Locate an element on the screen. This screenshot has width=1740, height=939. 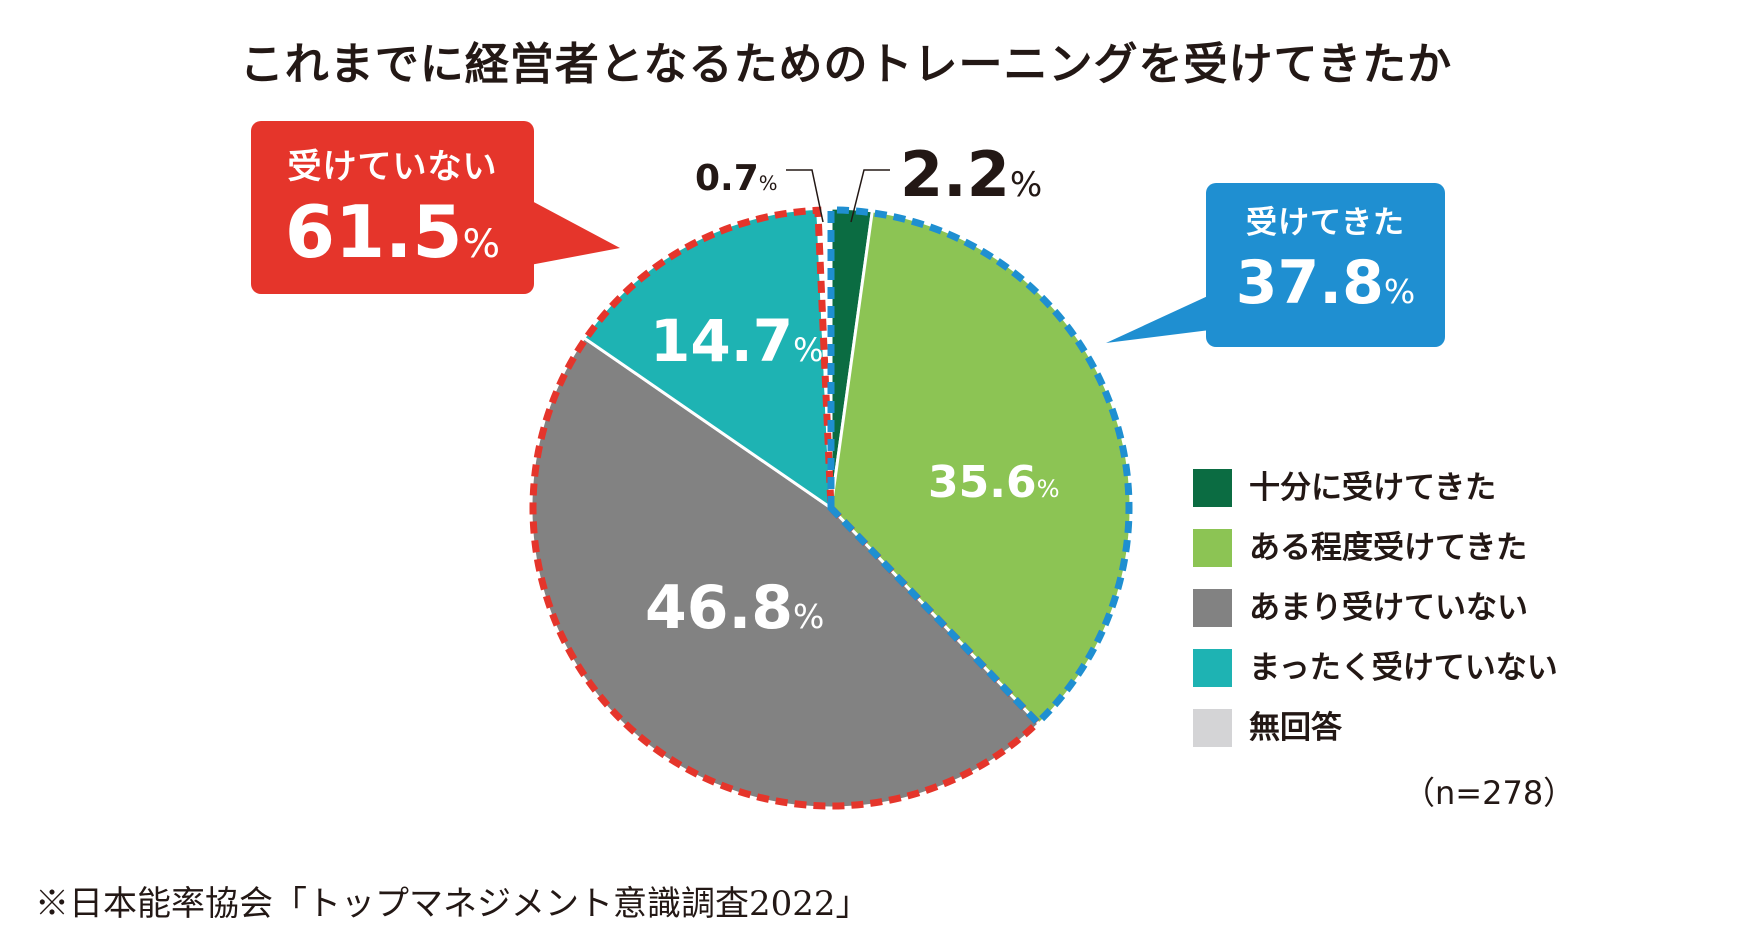
legend-item-never-received: まったく受けていない is located at coordinates (1403, 668).